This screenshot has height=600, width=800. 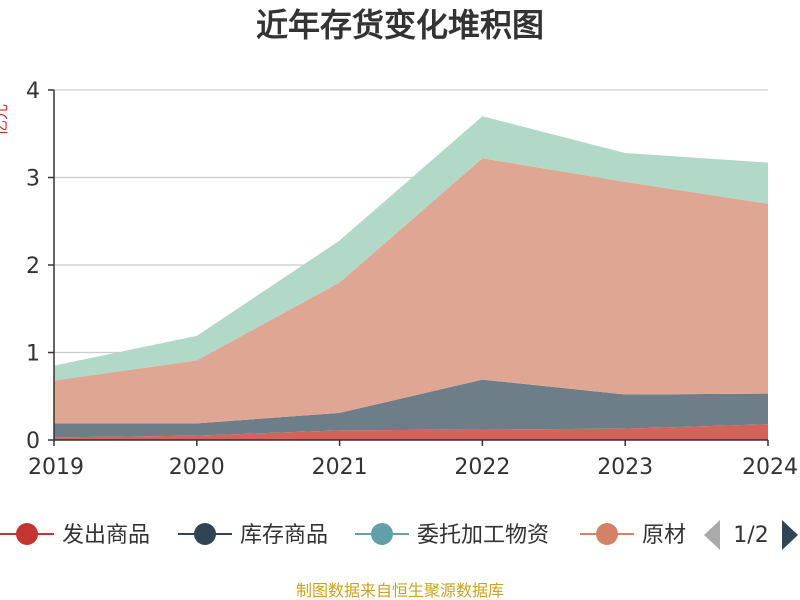 What do you see at coordinates (664, 535) in the screenshot?
I see `legend-label: 原材` at bounding box center [664, 535].